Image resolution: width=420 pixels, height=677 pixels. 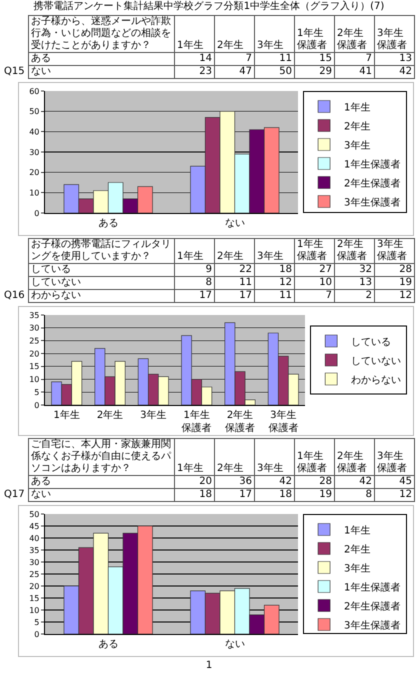 What do you see at coordinates (66, 415) in the screenshot?
I see `x-tick-label: 1年生` at bounding box center [66, 415].